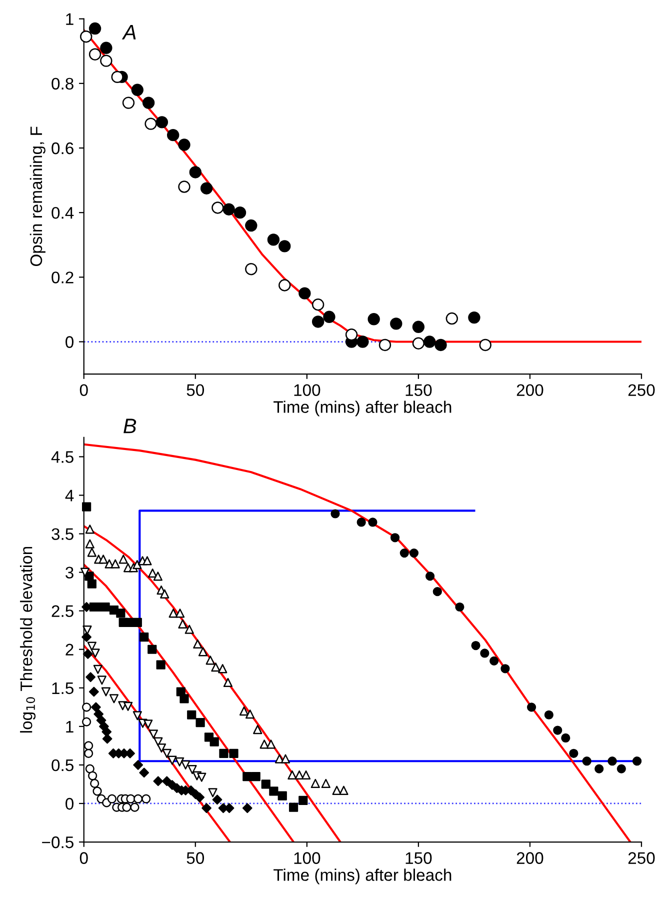 This screenshot has width=671, height=897. Describe the element at coordinates (130, 426) in the screenshot. I see `chart-title: B` at that location.